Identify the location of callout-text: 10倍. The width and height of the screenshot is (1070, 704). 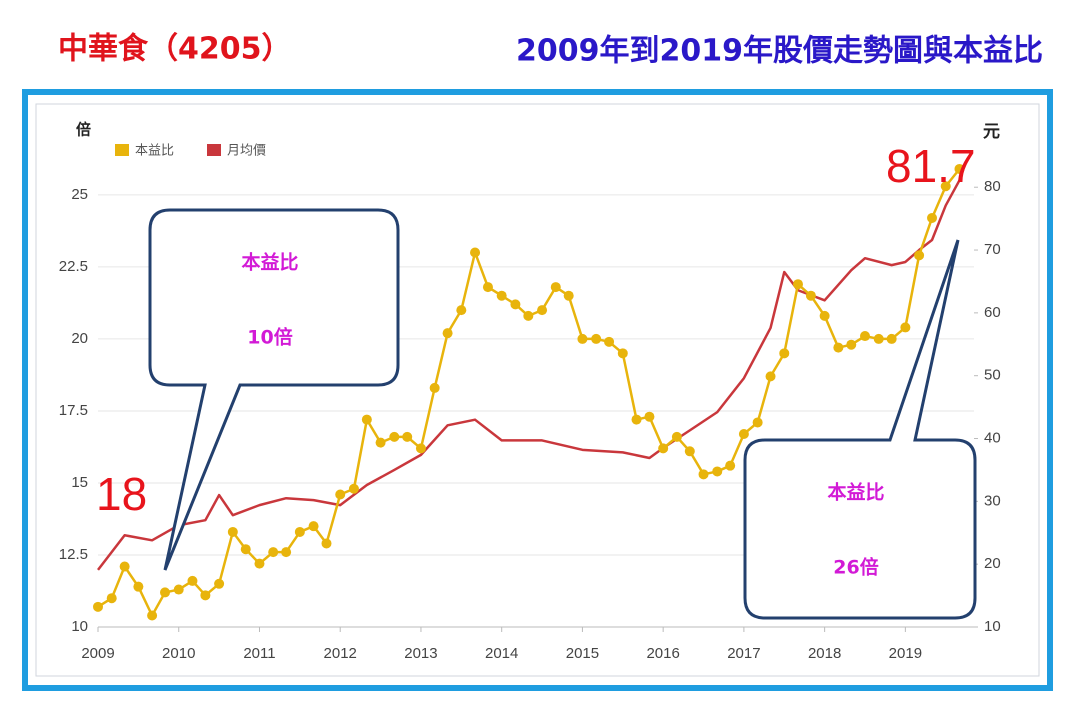
(269, 337).